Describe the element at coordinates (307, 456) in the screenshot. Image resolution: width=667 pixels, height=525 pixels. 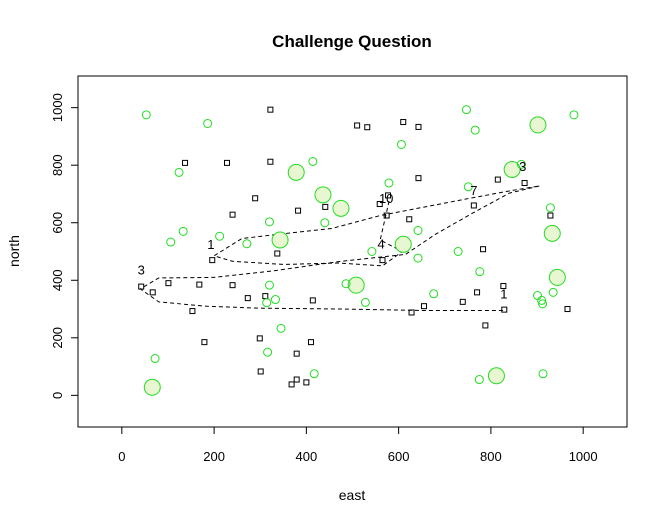
I see `x-tick-label: 400` at that location.